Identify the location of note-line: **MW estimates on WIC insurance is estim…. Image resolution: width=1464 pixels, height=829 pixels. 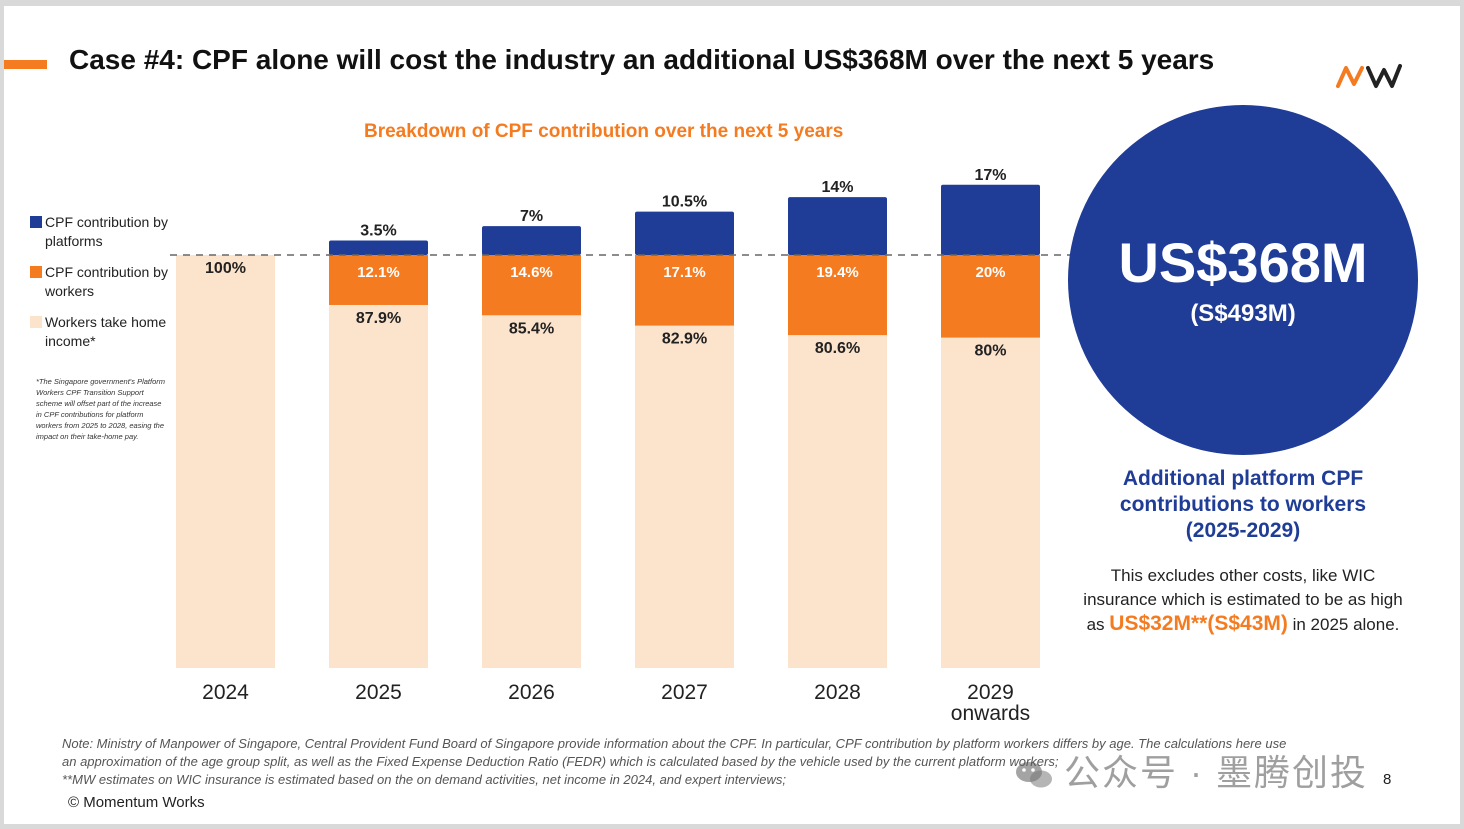
(424, 779).